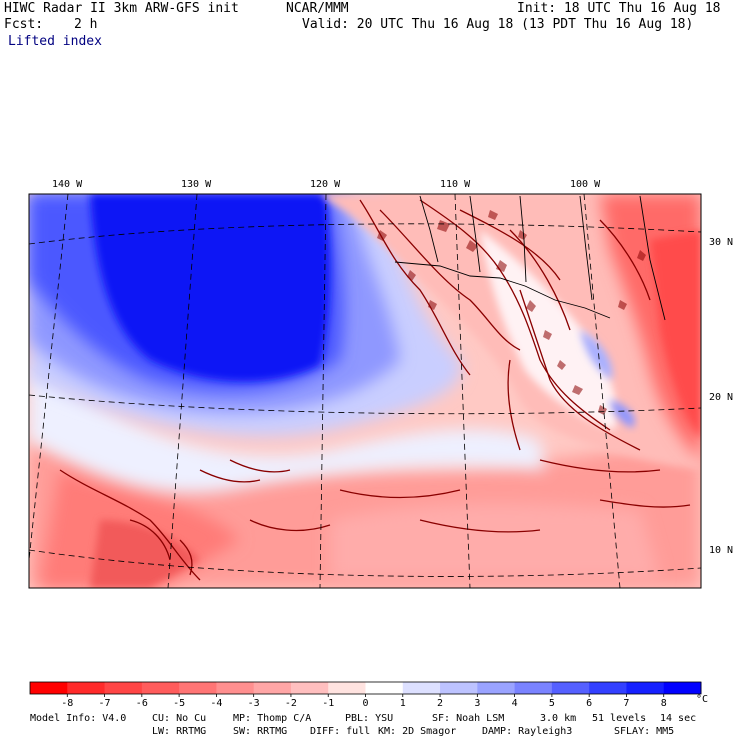 Image resolution: width=740 pixels, height=740 pixels. I want to click on init-time: Init: 18 UTC Thu 16 Aug 18, so click(619, 8).